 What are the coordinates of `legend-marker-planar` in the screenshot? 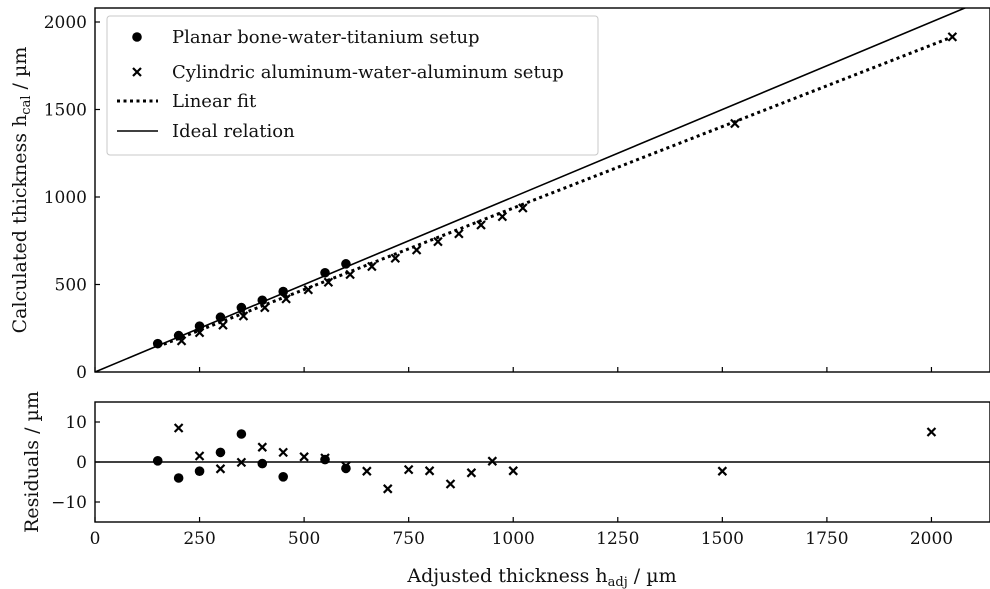 It's located at (137, 37).